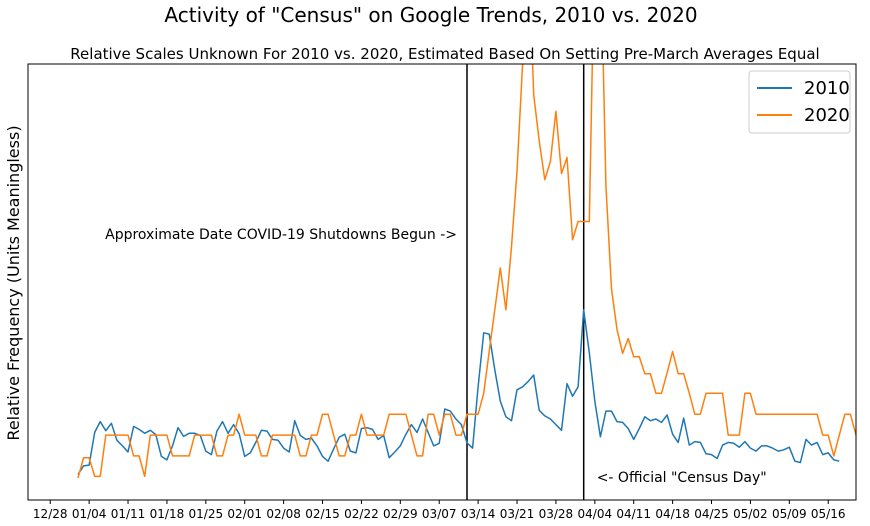 This screenshot has height=526, width=870. I want to click on x-tick-label: 12/28, so click(50, 514).